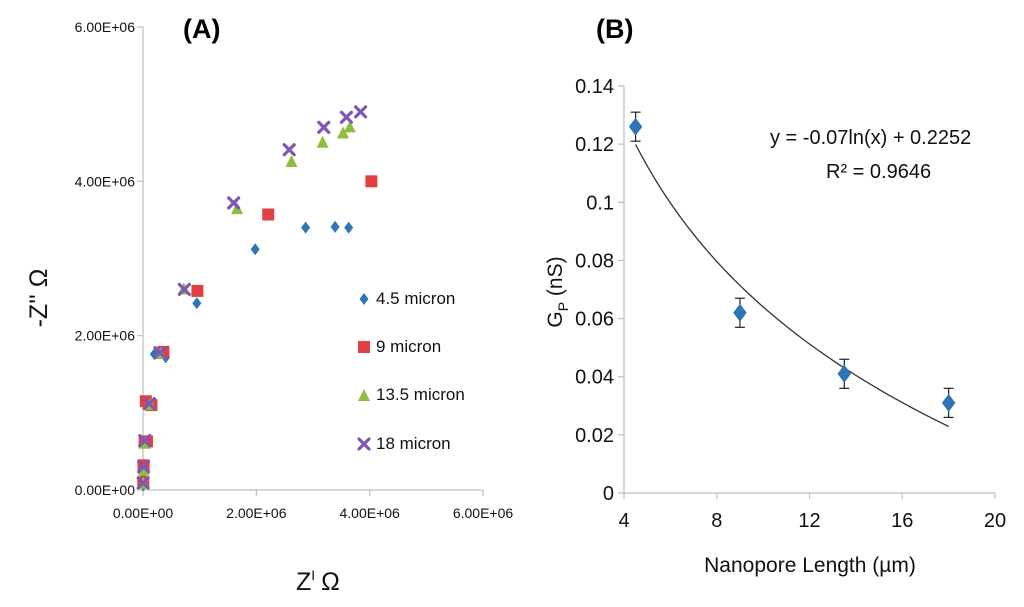  I want to click on panel-b-y-tick-label: 0.04, so click(594, 378).